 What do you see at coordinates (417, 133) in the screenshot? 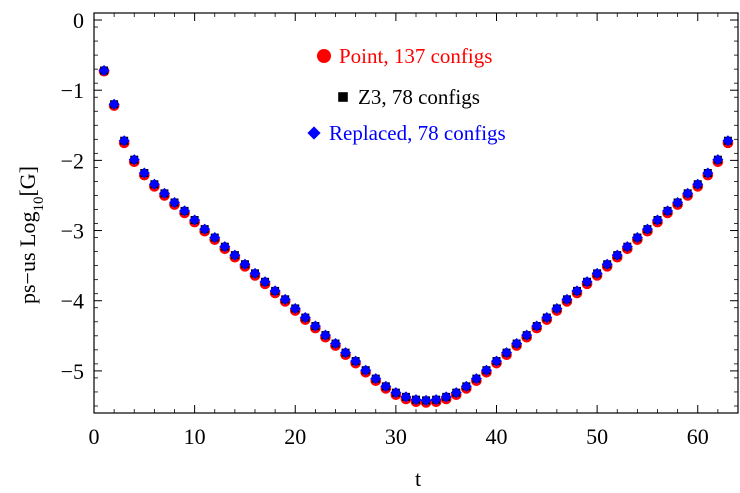
I see `legend-label: Replaced, 78 configs` at bounding box center [417, 133].